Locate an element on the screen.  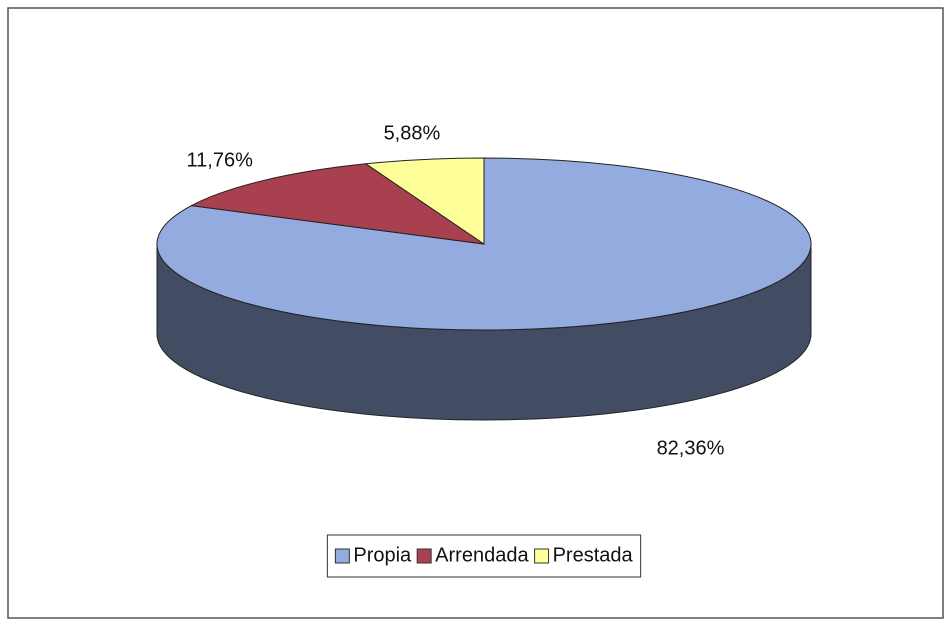
data-label: 5,88% is located at coordinates (412, 133).